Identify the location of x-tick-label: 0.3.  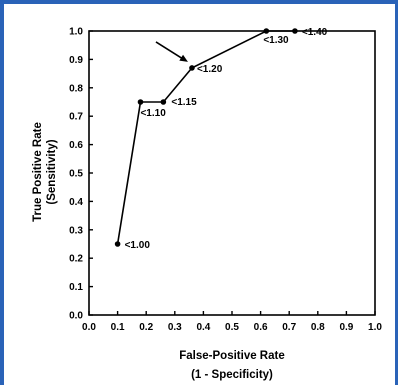
(175, 327).